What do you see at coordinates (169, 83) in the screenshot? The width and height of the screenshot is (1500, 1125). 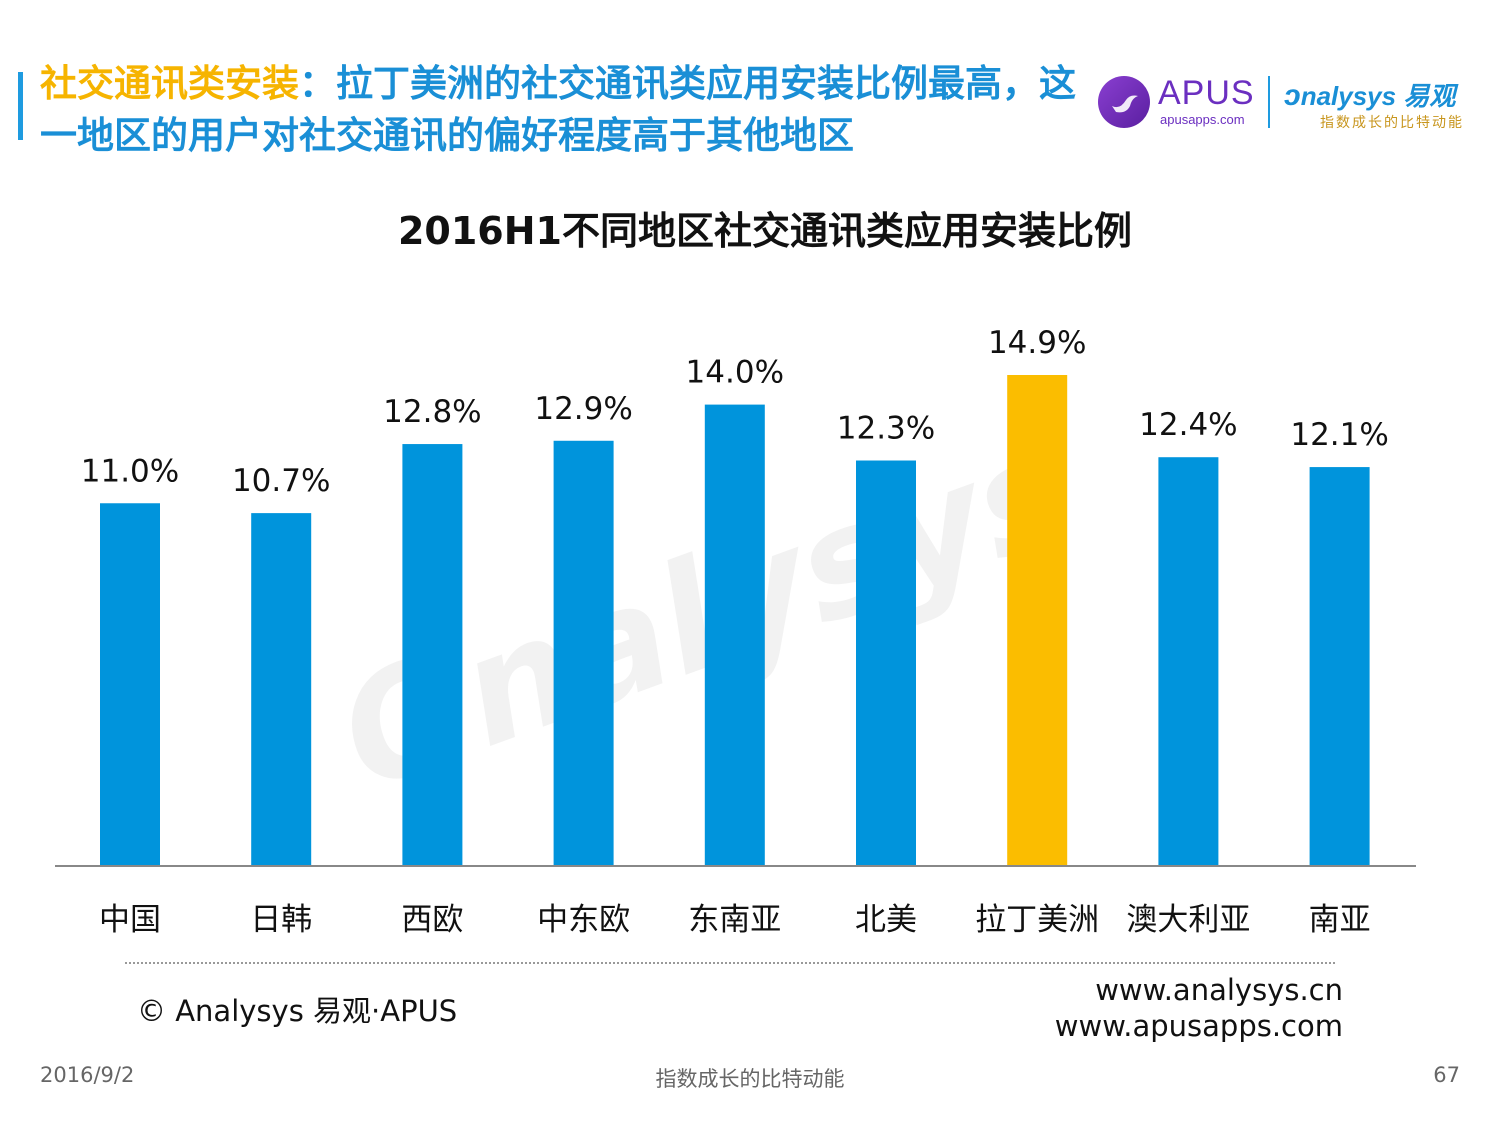 I see `headline-keyword: 社交通讯类安装` at bounding box center [169, 83].